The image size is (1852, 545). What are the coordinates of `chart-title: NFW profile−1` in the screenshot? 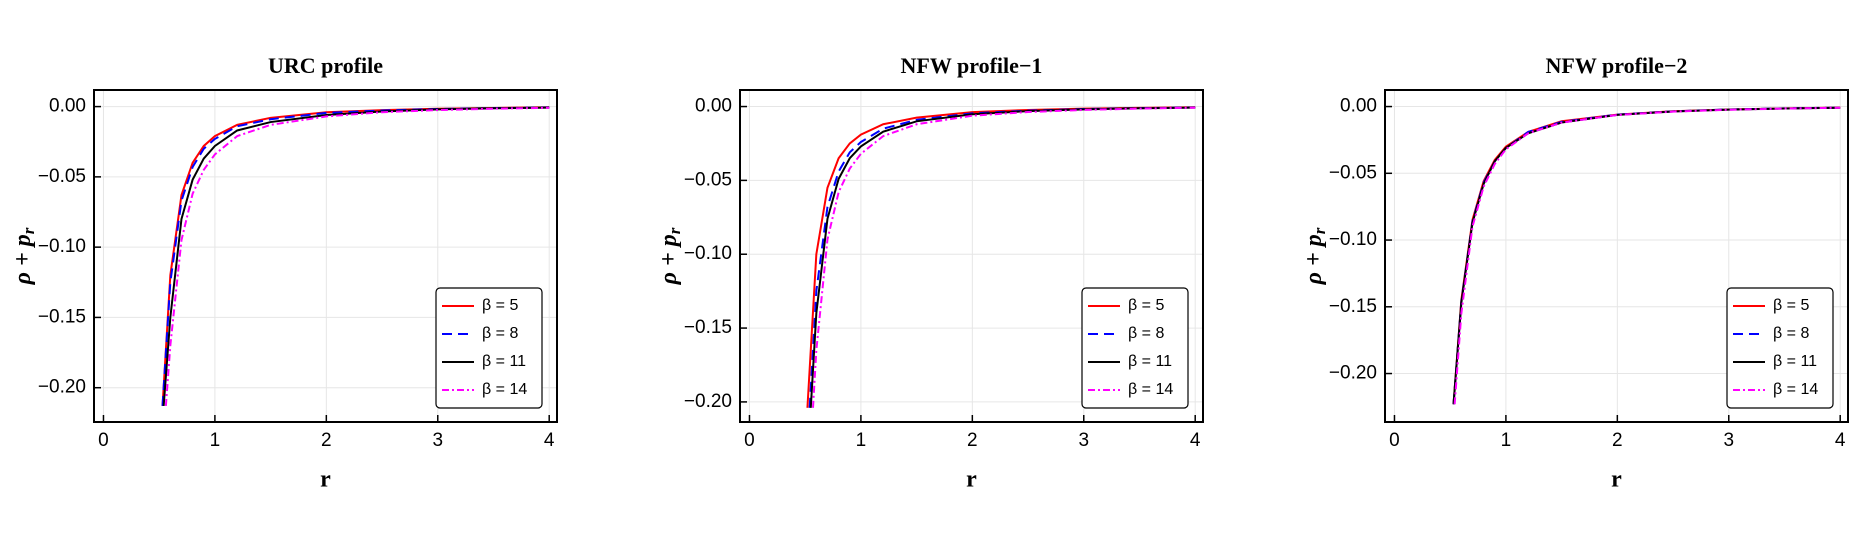 It's located at (972, 65).